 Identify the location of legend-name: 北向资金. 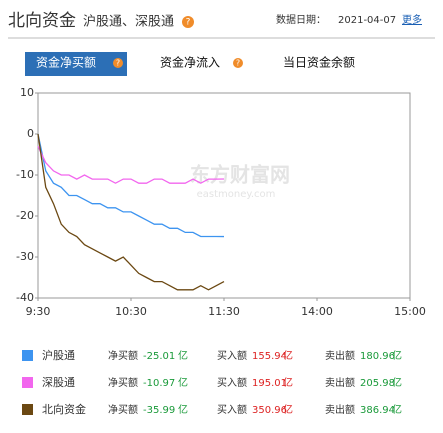
(64, 409).